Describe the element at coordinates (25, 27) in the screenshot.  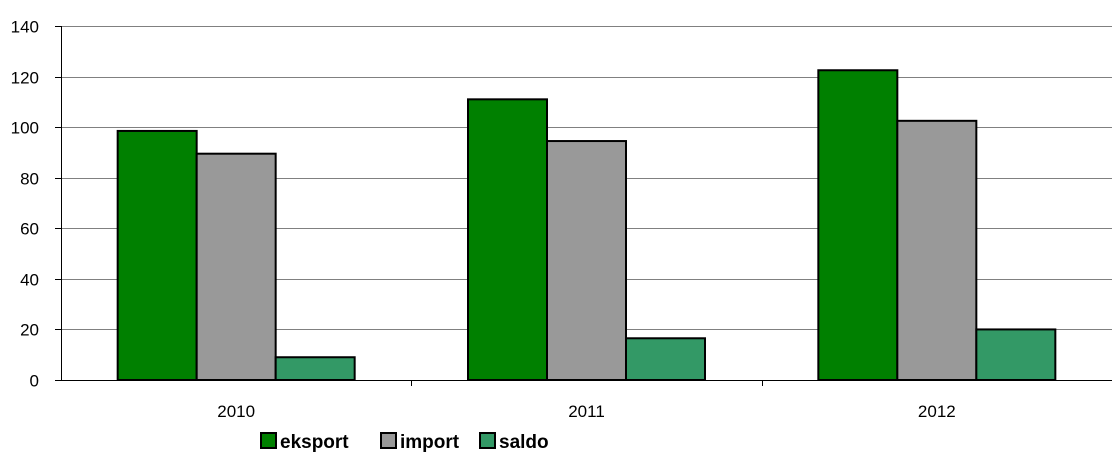
I see `y-tick-label: 140` at that location.